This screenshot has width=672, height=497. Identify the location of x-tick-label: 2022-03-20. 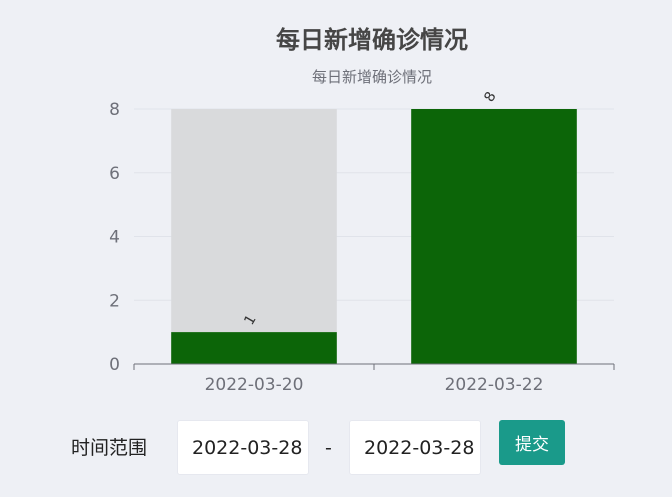
(254, 385).